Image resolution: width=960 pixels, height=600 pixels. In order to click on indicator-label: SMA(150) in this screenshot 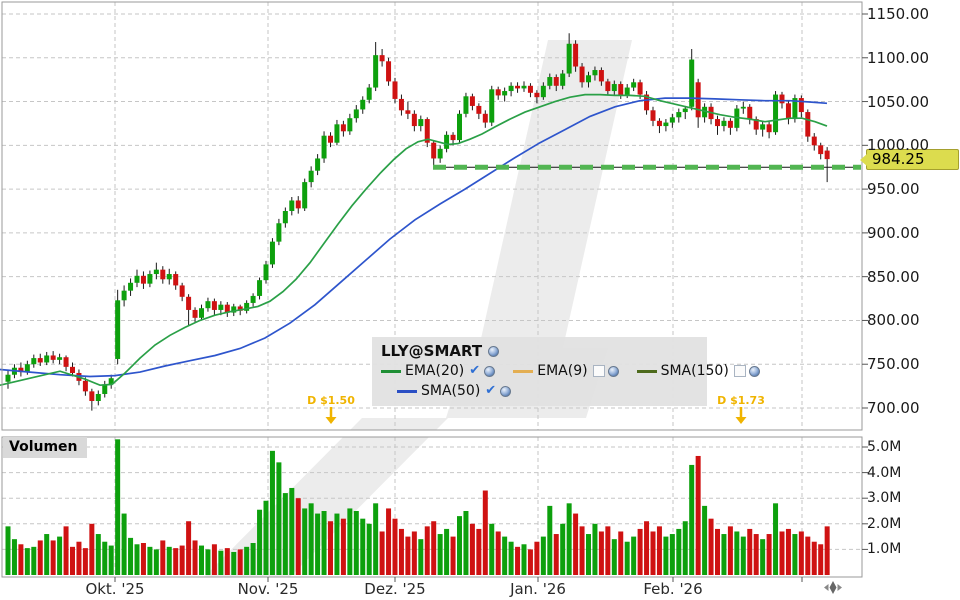, I will do `click(694, 371)`.